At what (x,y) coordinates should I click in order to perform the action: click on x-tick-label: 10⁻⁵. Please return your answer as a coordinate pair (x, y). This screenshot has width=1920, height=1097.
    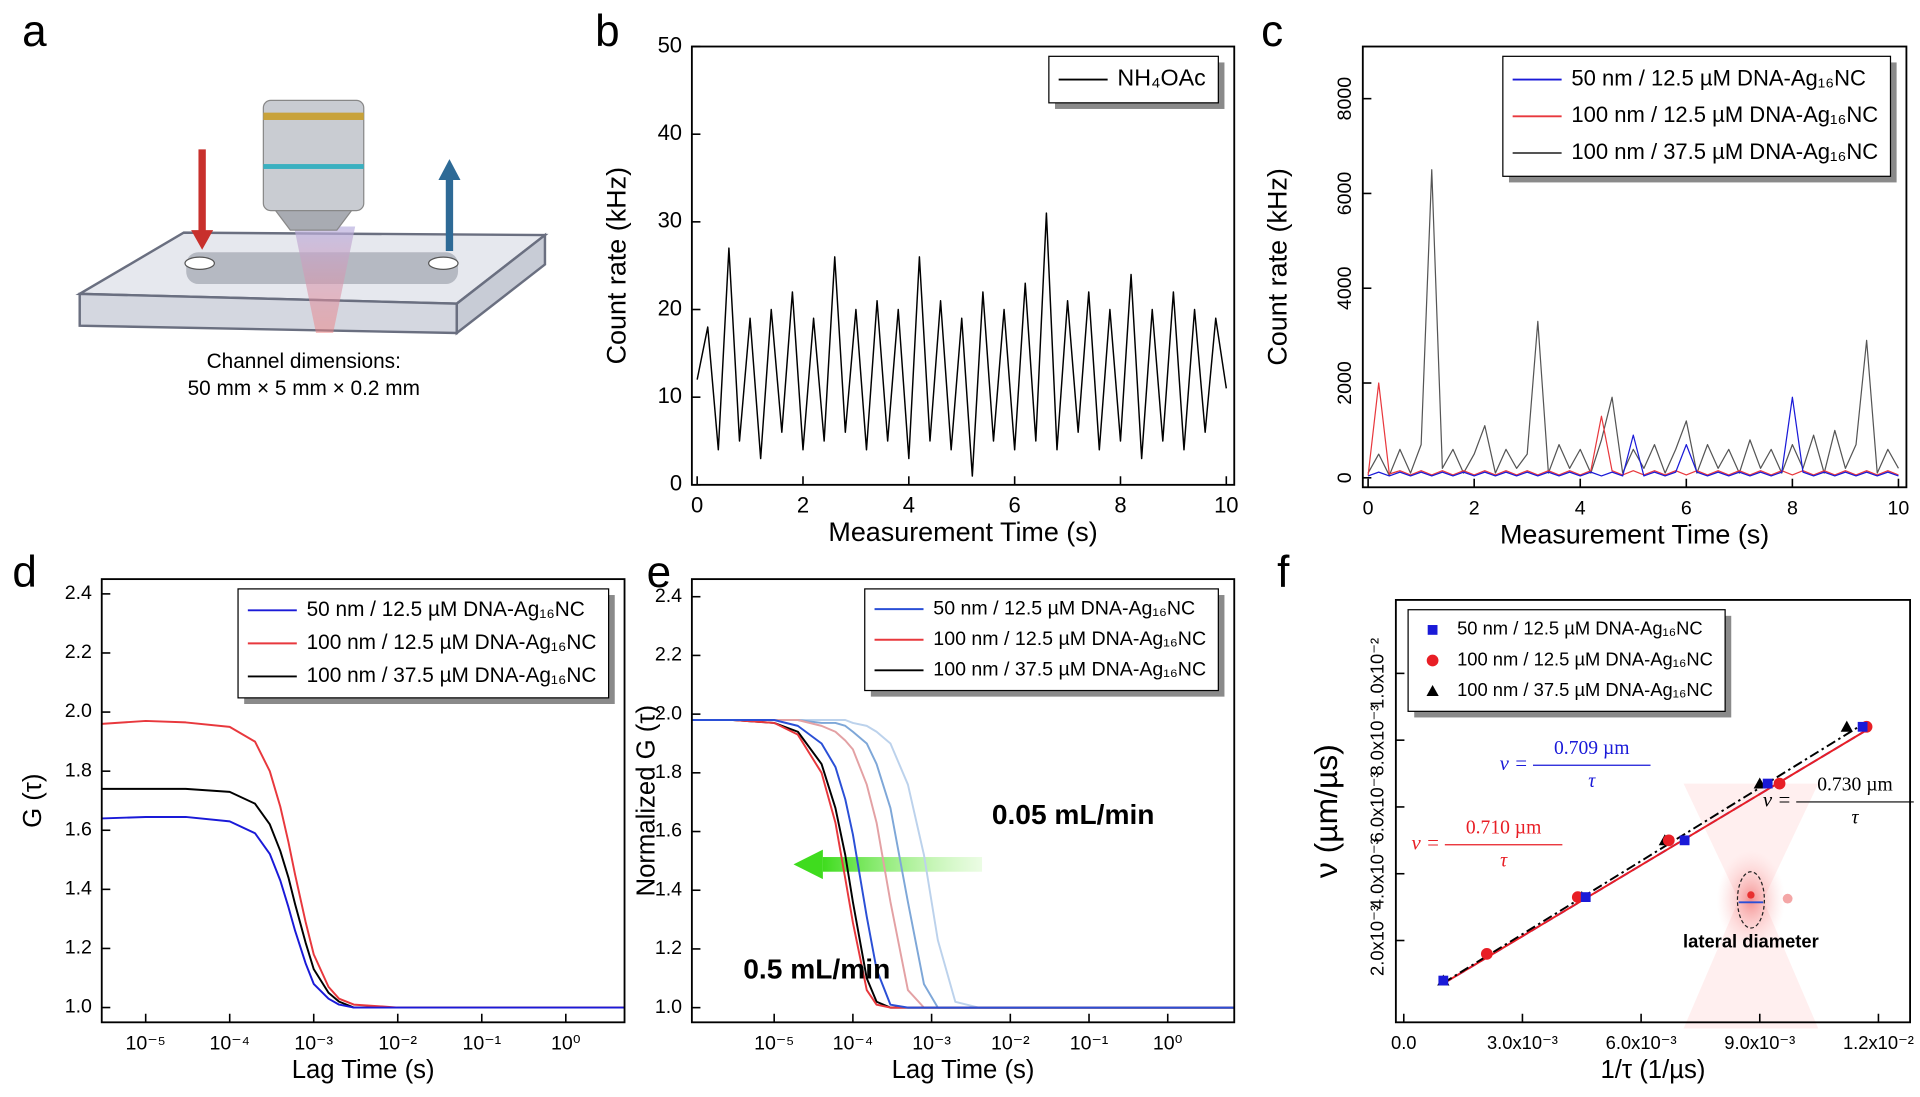
    Looking at the image, I should click on (146, 1044).